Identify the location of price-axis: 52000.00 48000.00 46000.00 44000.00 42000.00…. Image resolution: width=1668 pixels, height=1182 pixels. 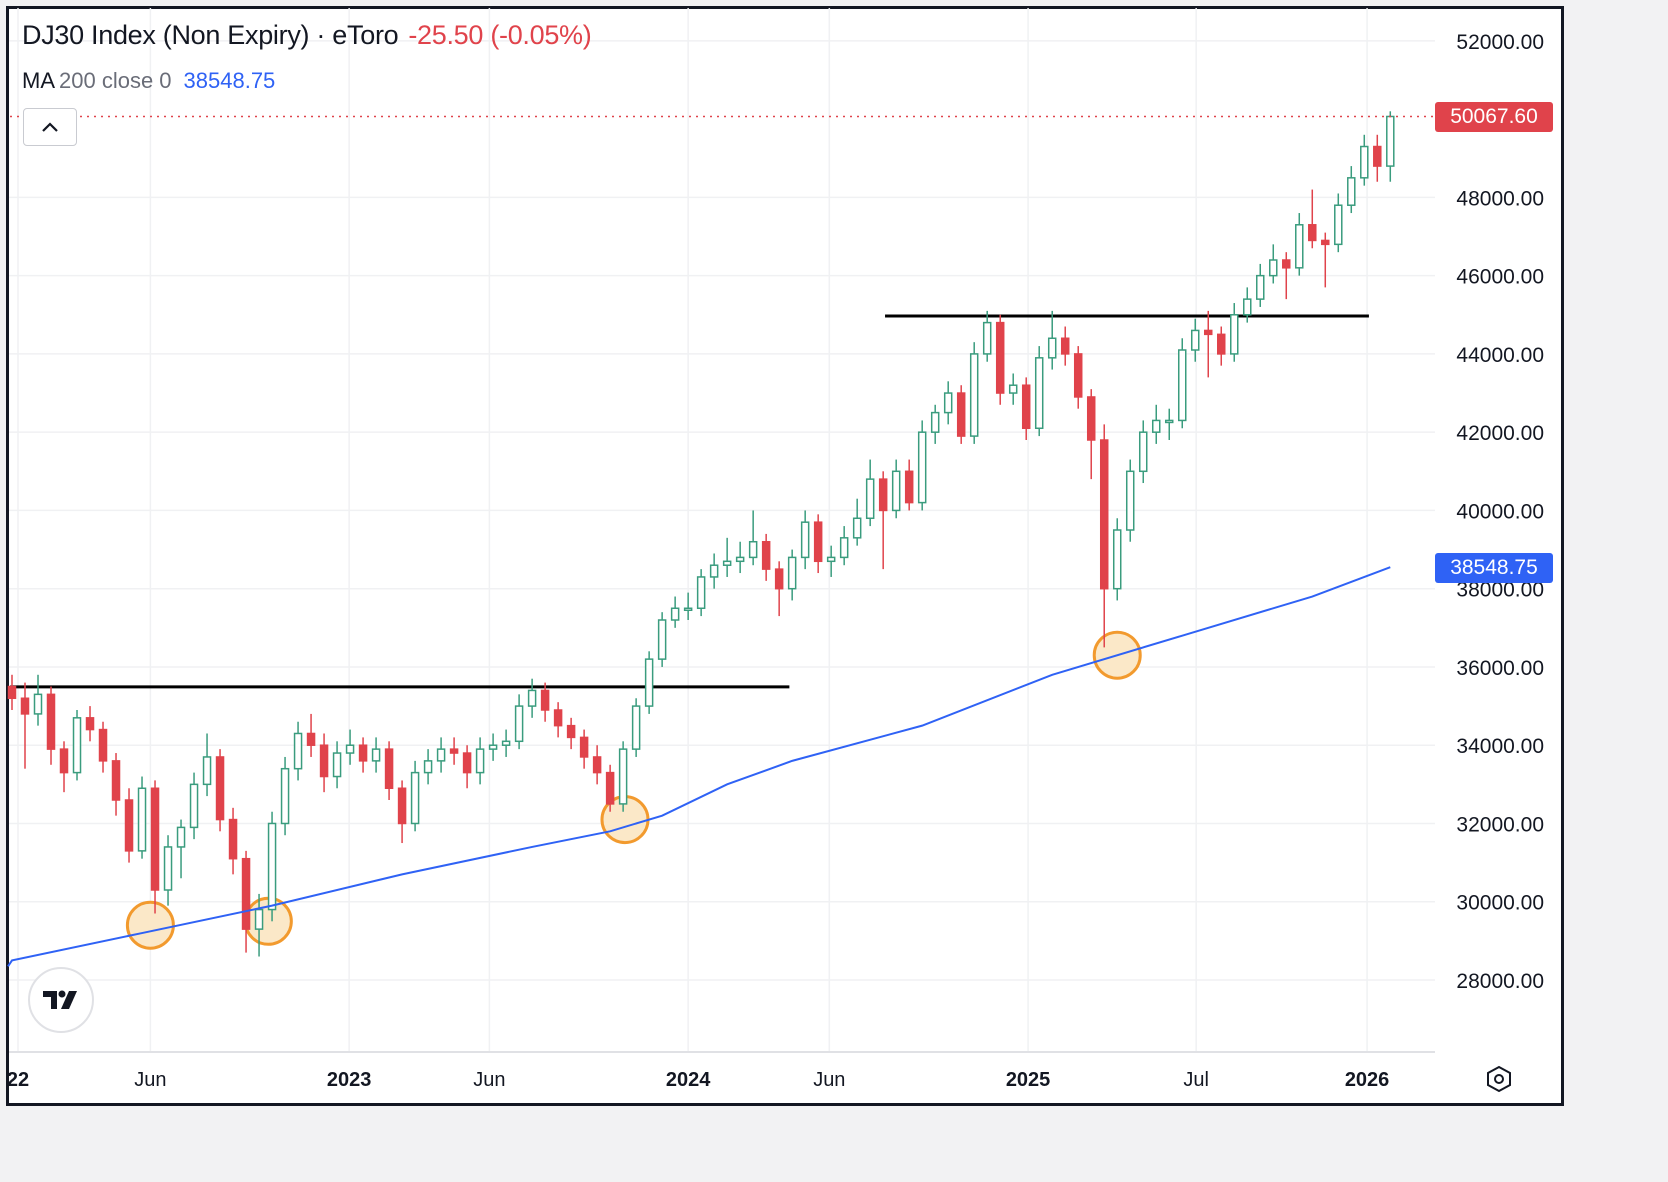
(1500, 512).